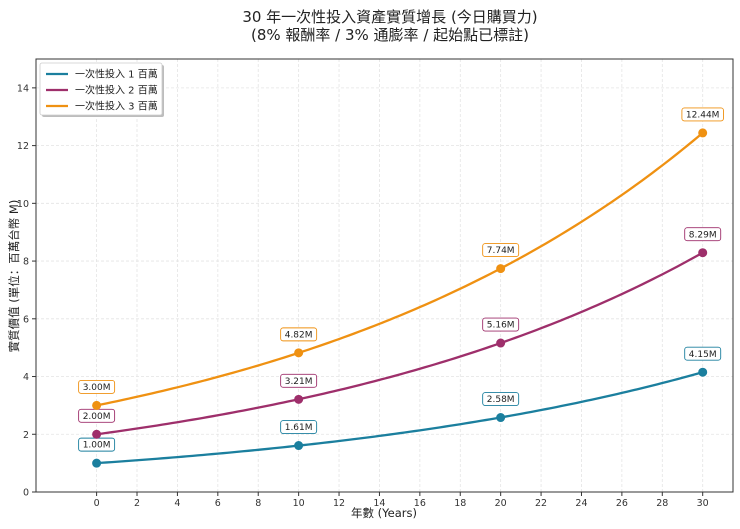 This screenshot has width=740, height=529. I want to click on x-tick-label-2: 2, so click(137, 503).